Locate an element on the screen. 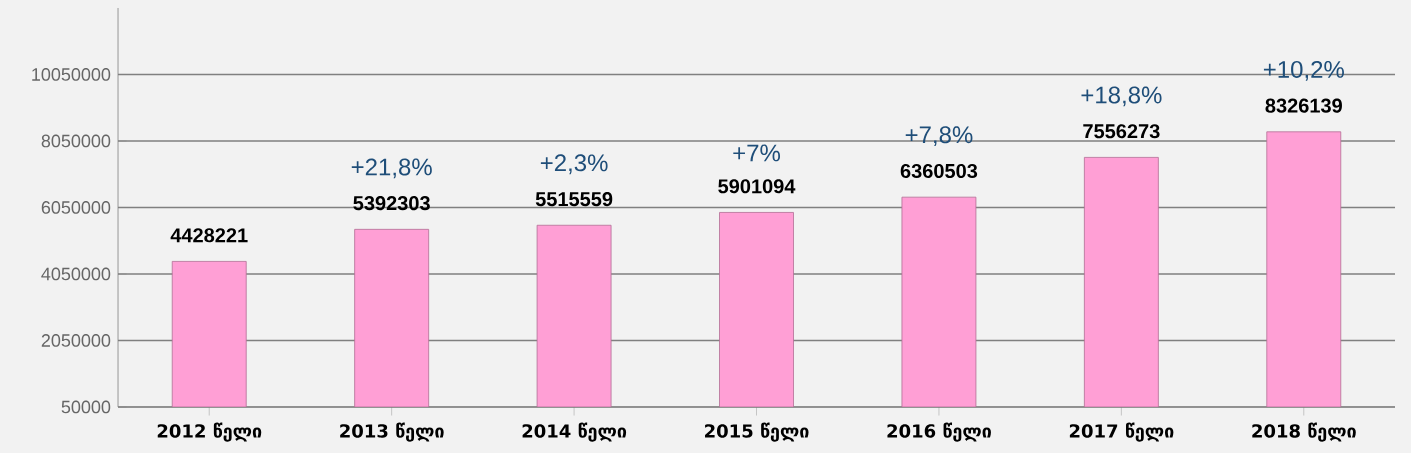  y-tick-label: 8050000 is located at coordinates (76, 141).